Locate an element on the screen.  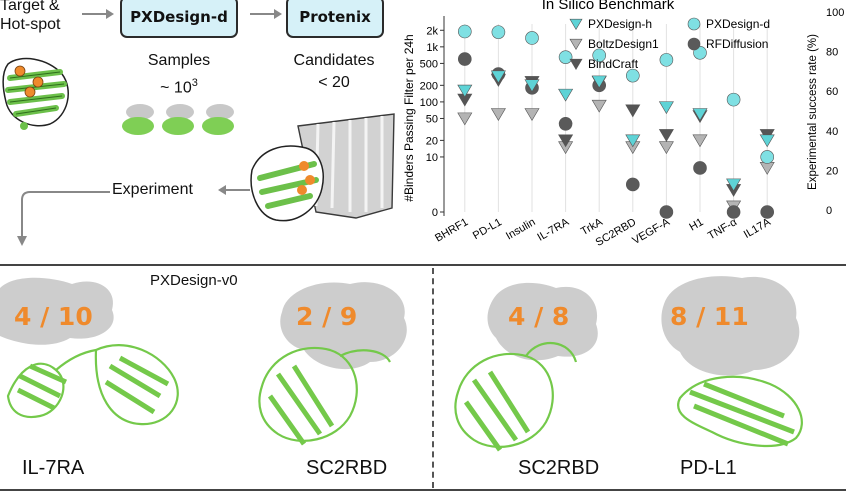
y-tick-label: 0 is located at coordinates (435, 213).